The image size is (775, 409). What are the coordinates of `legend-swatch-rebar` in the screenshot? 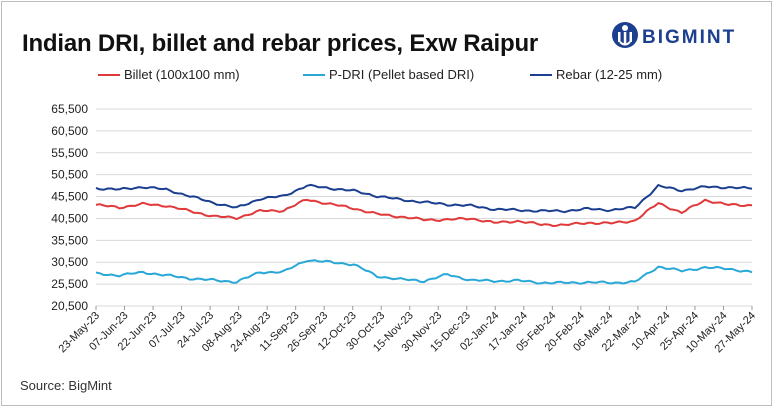 It's located at (541, 74).